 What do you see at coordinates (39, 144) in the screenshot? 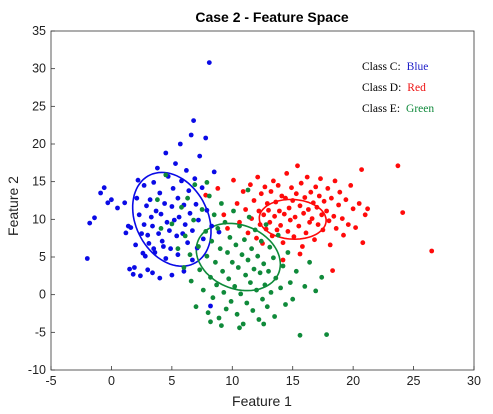
I see `y-tick-label: 20` at bounding box center [39, 144].